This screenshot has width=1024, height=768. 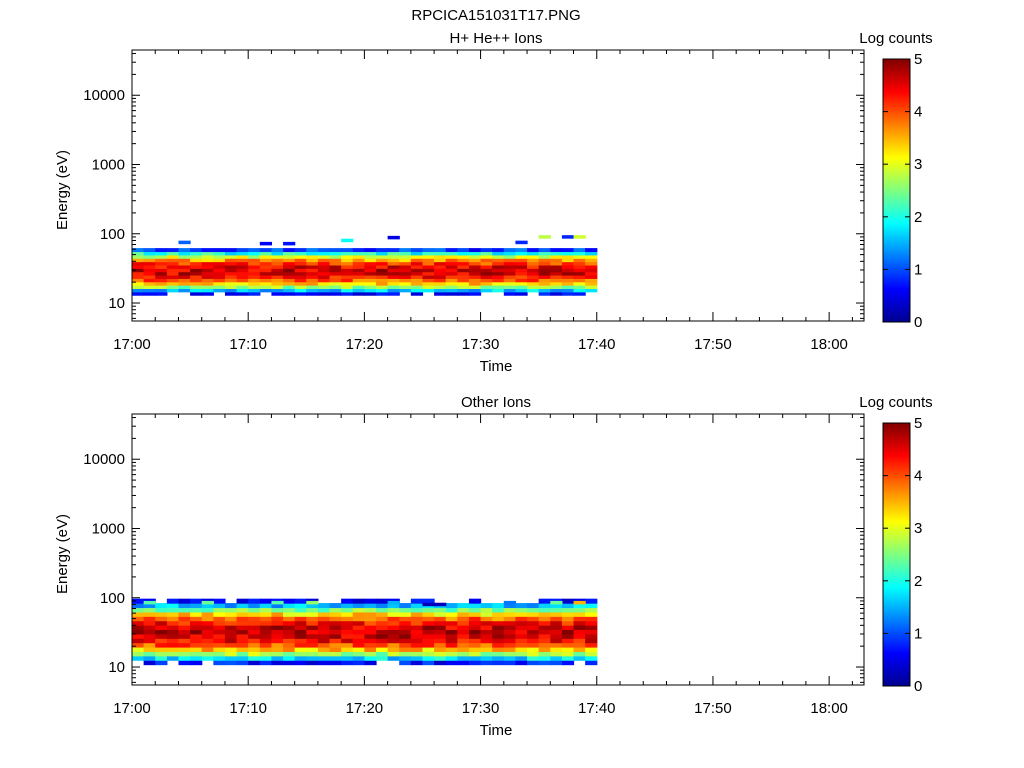 I want to click on heatmap-area, so click(x=365, y=632).